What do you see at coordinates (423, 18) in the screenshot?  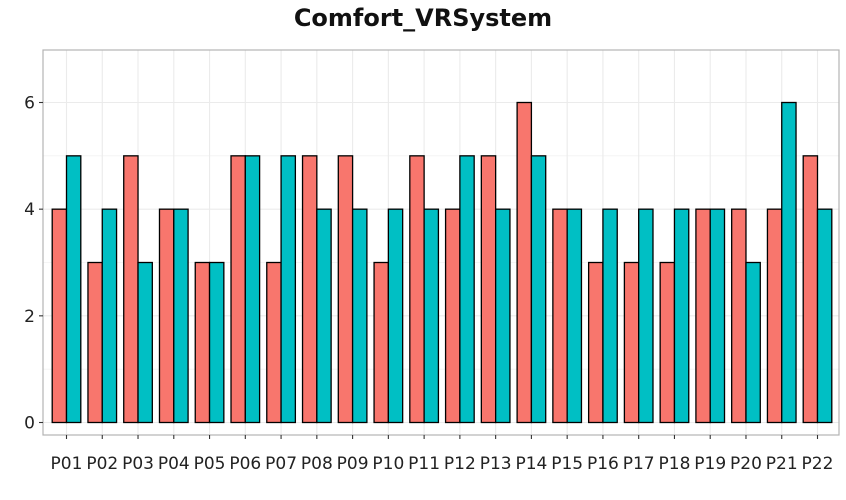 I see `chart-title: Comfort_VRSystem` at bounding box center [423, 18].